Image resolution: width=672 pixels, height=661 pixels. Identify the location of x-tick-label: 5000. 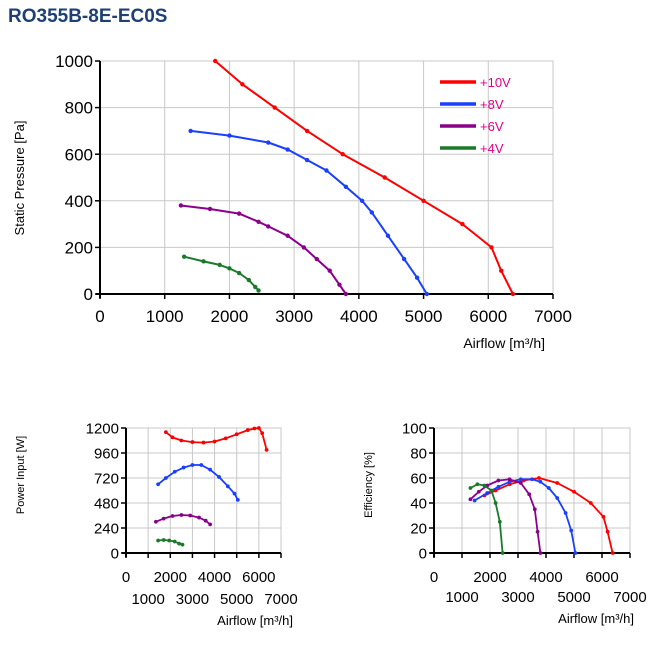
(236, 599).